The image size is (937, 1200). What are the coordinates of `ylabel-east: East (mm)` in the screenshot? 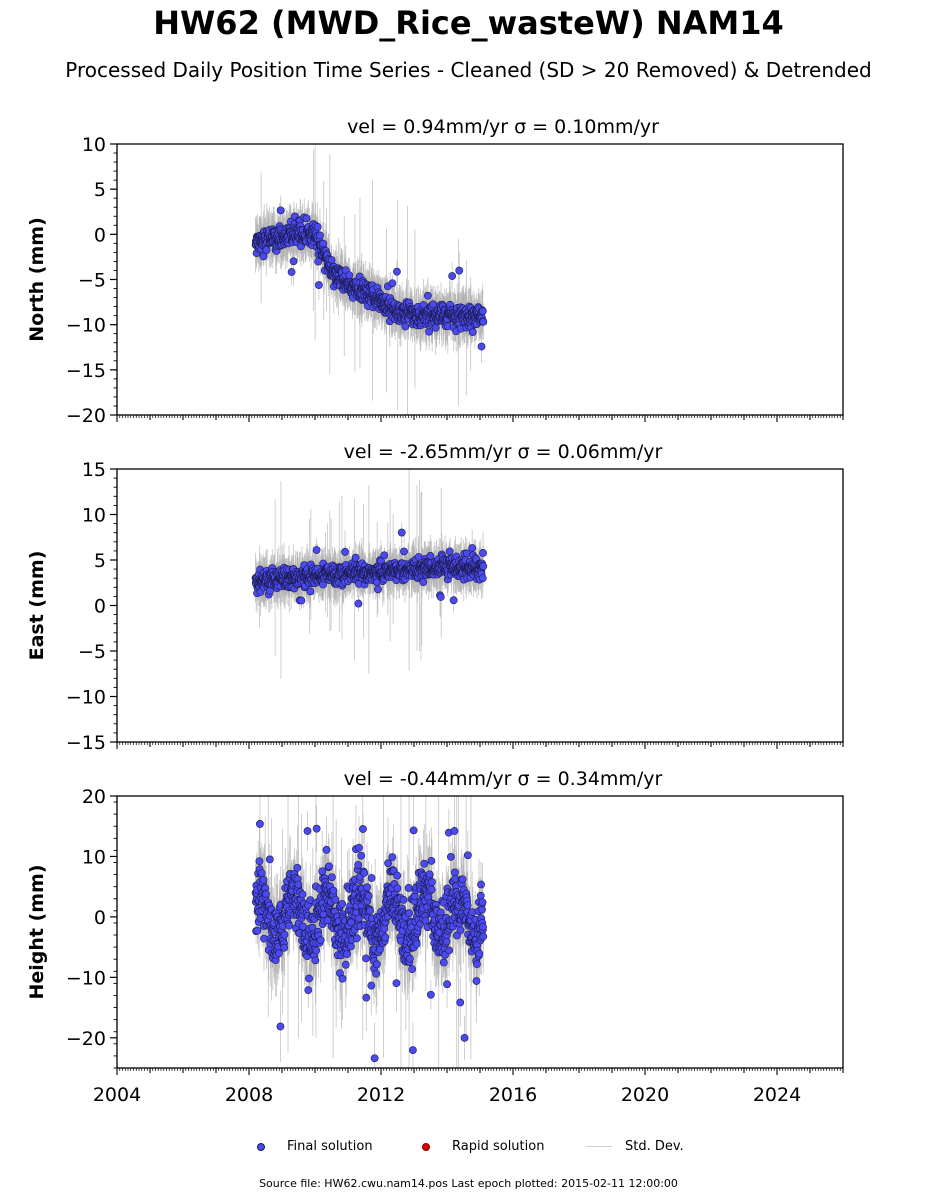 It's located at (37, 606).